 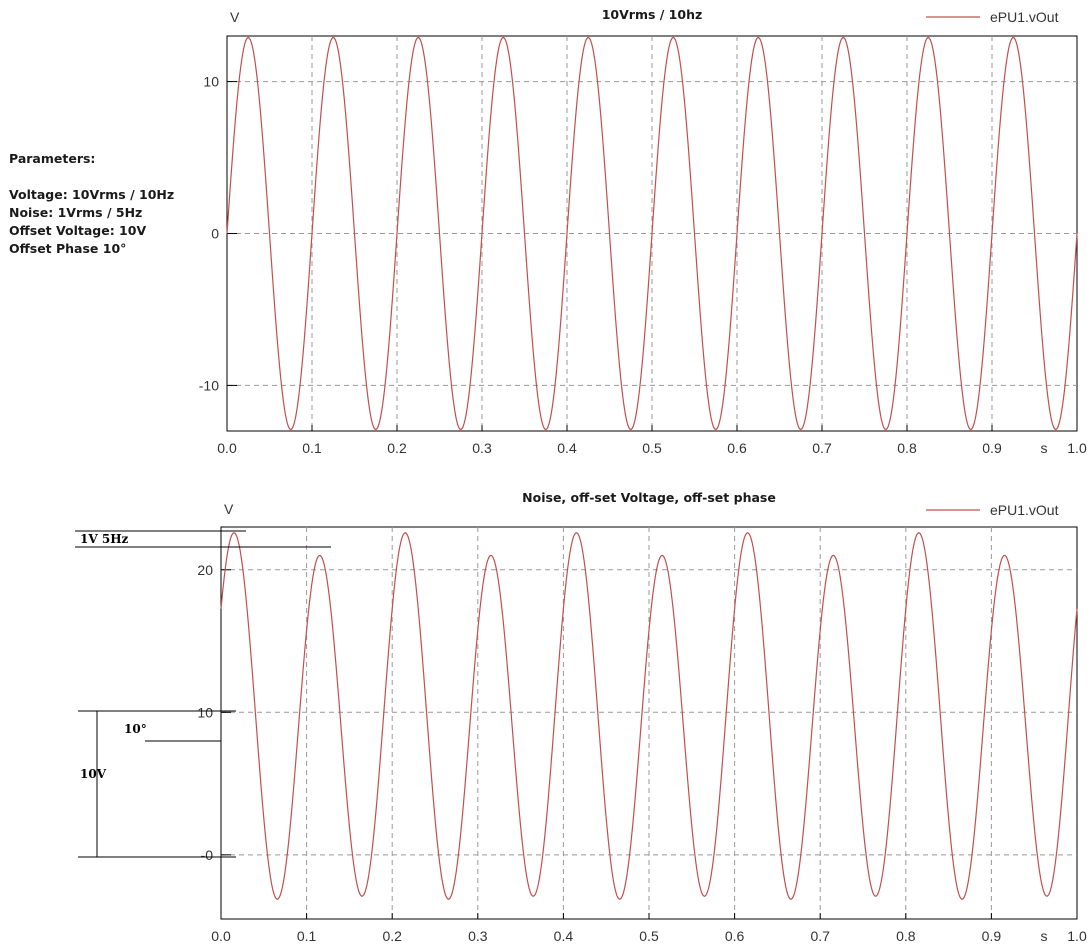 What do you see at coordinates (68, 248) in the screenshot?
I see `parameter-offset-phase: Offset Phase 10°` at bounding box center [68, 248].